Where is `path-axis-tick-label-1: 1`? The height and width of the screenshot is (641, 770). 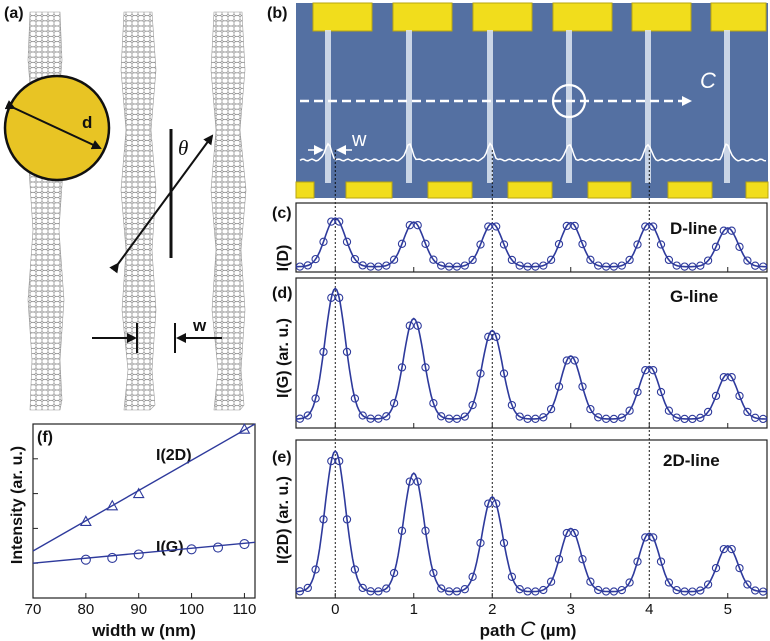
path-axis-tick-label-1: 1 is located at coordinates (414, 609).